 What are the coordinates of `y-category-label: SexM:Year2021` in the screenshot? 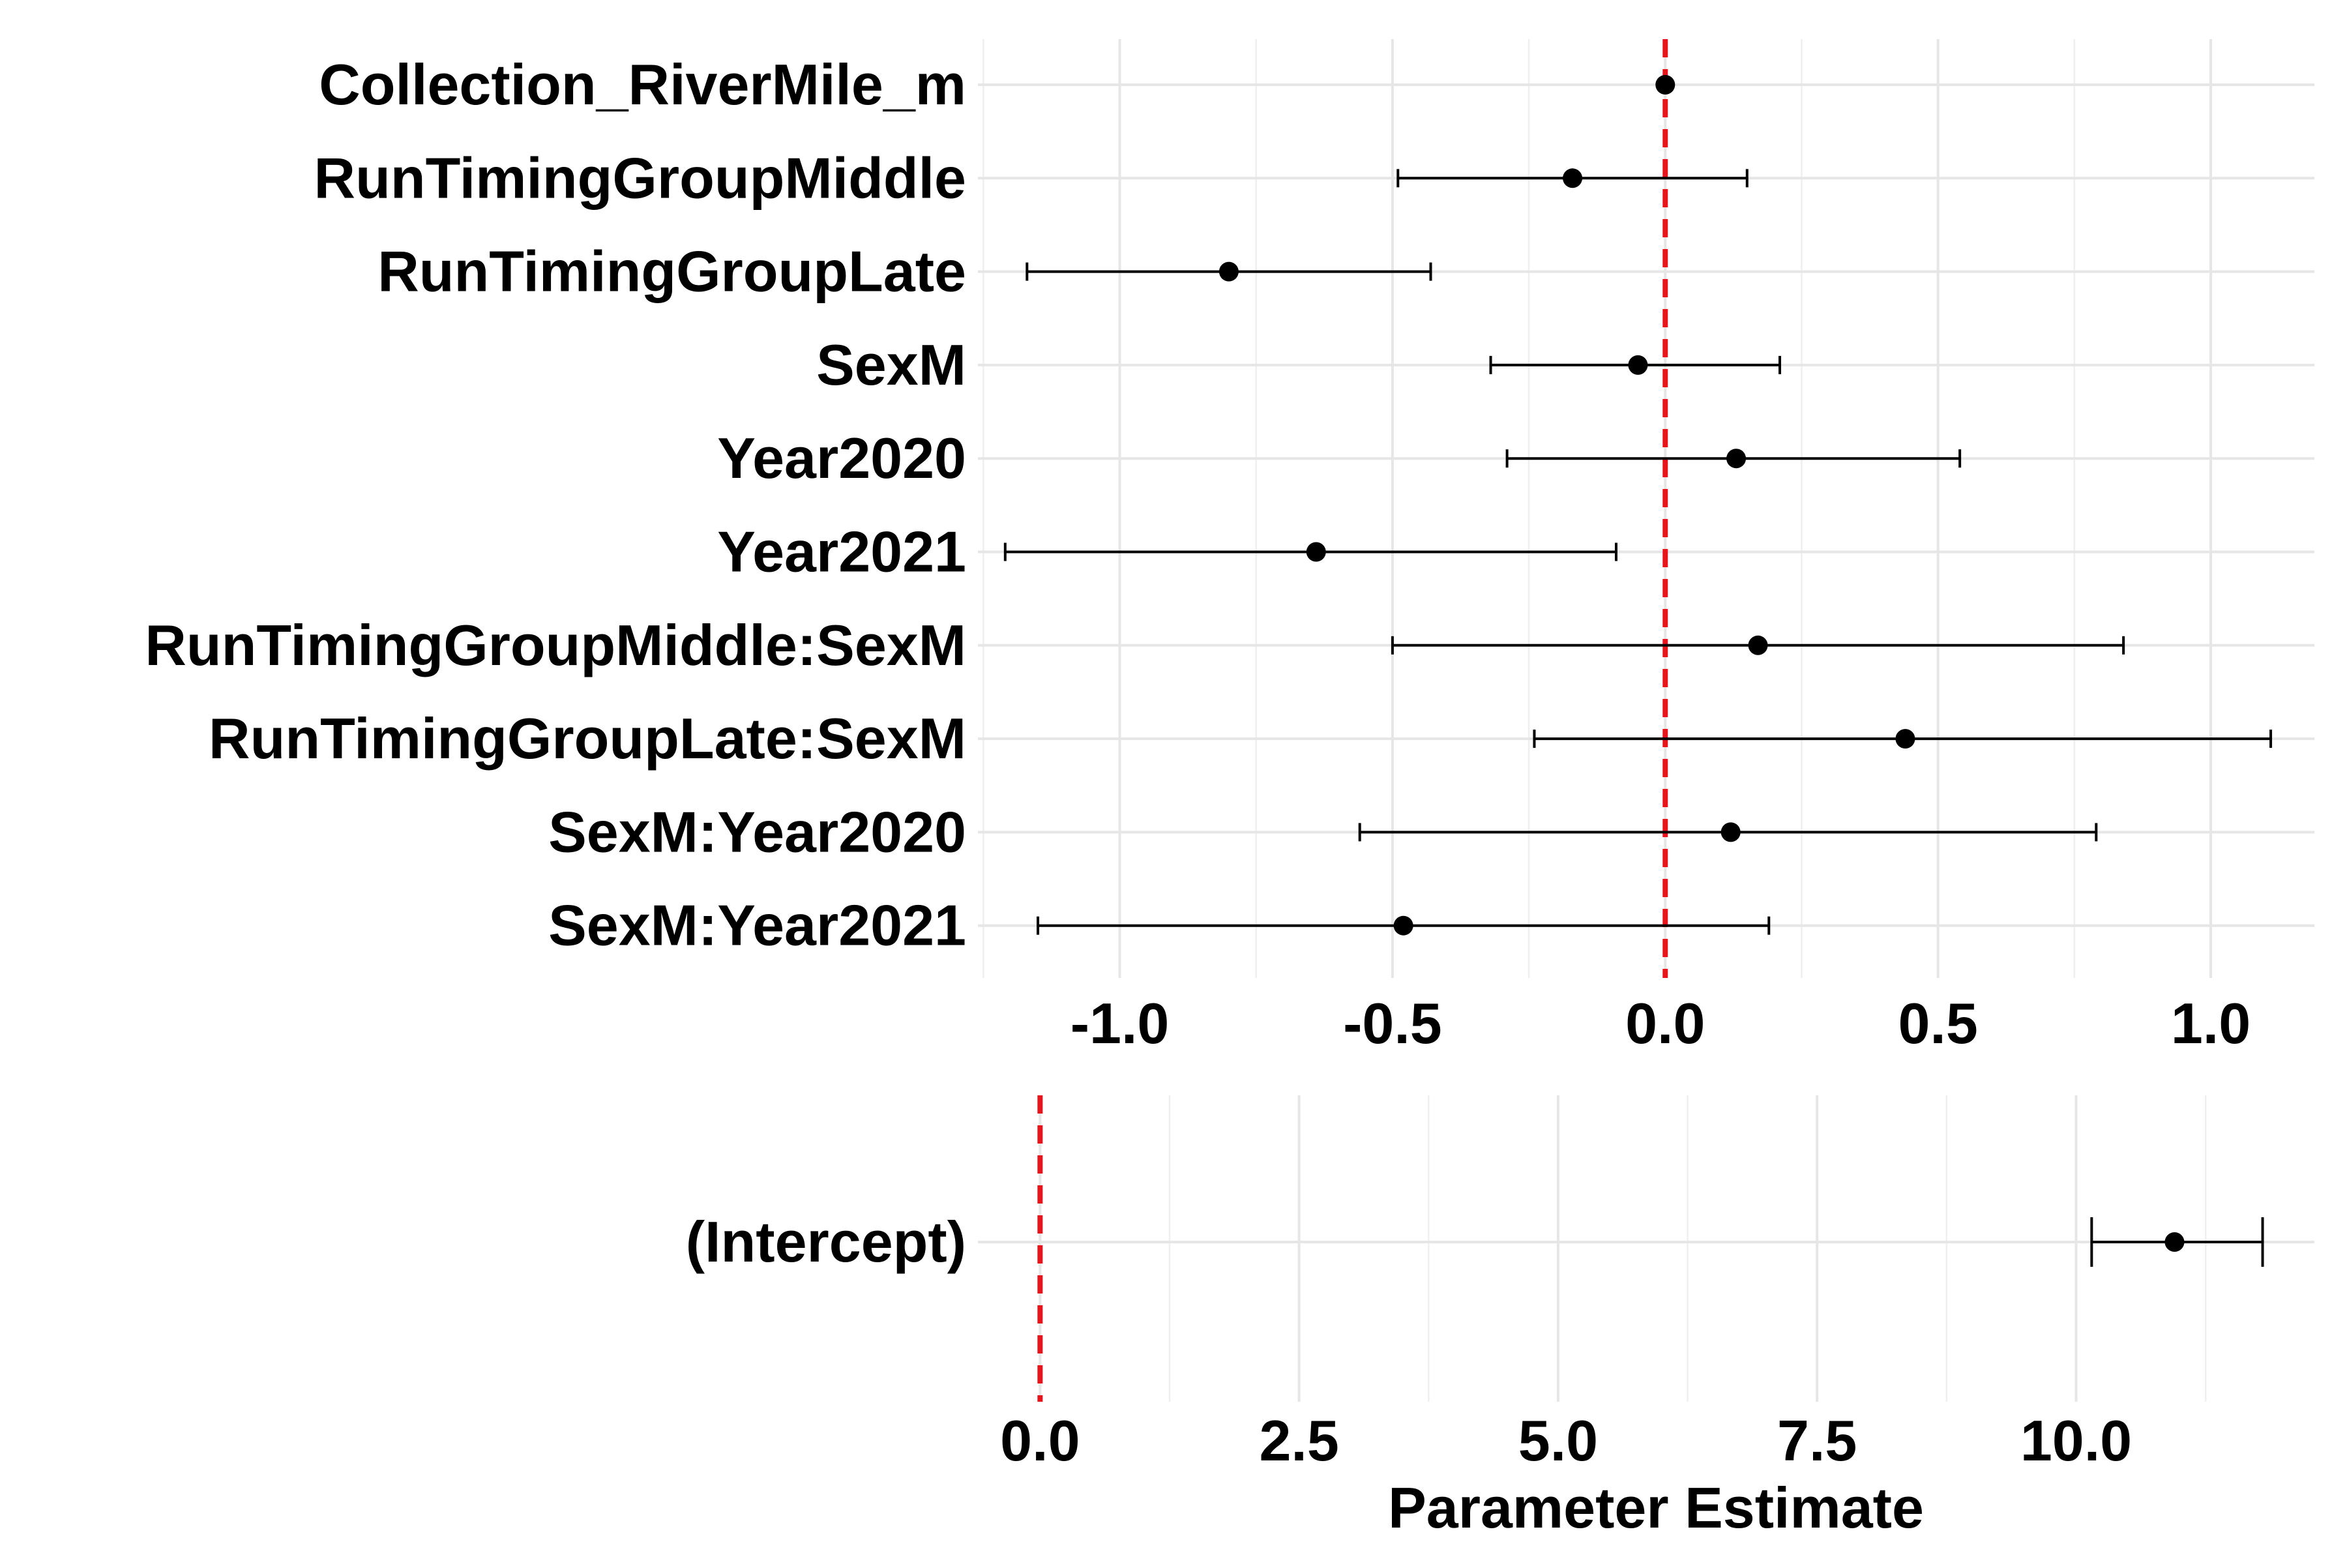 It's located at (757, 926).